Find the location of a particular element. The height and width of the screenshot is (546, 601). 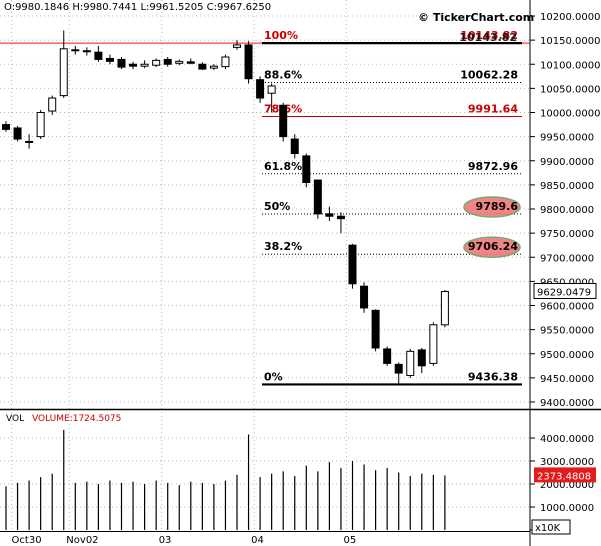

volume-tick-label: 3000.0000 is located at coordinates (567, 462).